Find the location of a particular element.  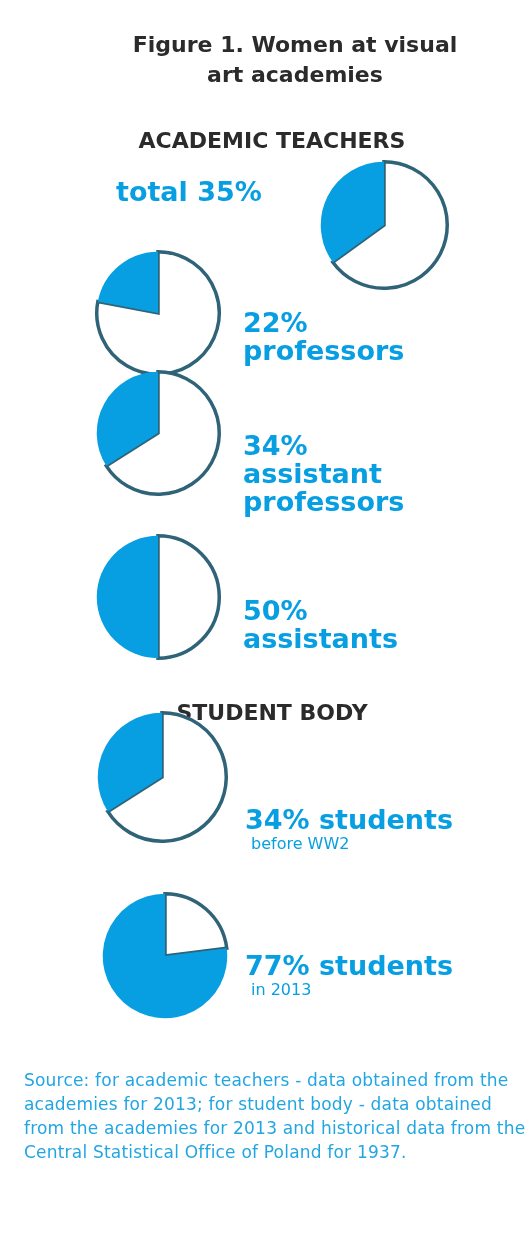

text: 22% is located at coordinates (276, 322).